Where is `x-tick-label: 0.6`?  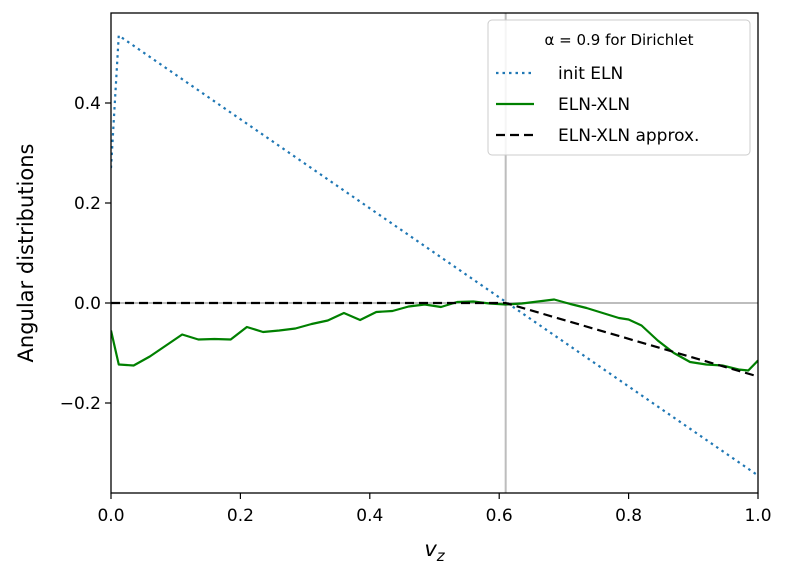
x-tick-label: 0.6 is located at coordinates (499, 516).